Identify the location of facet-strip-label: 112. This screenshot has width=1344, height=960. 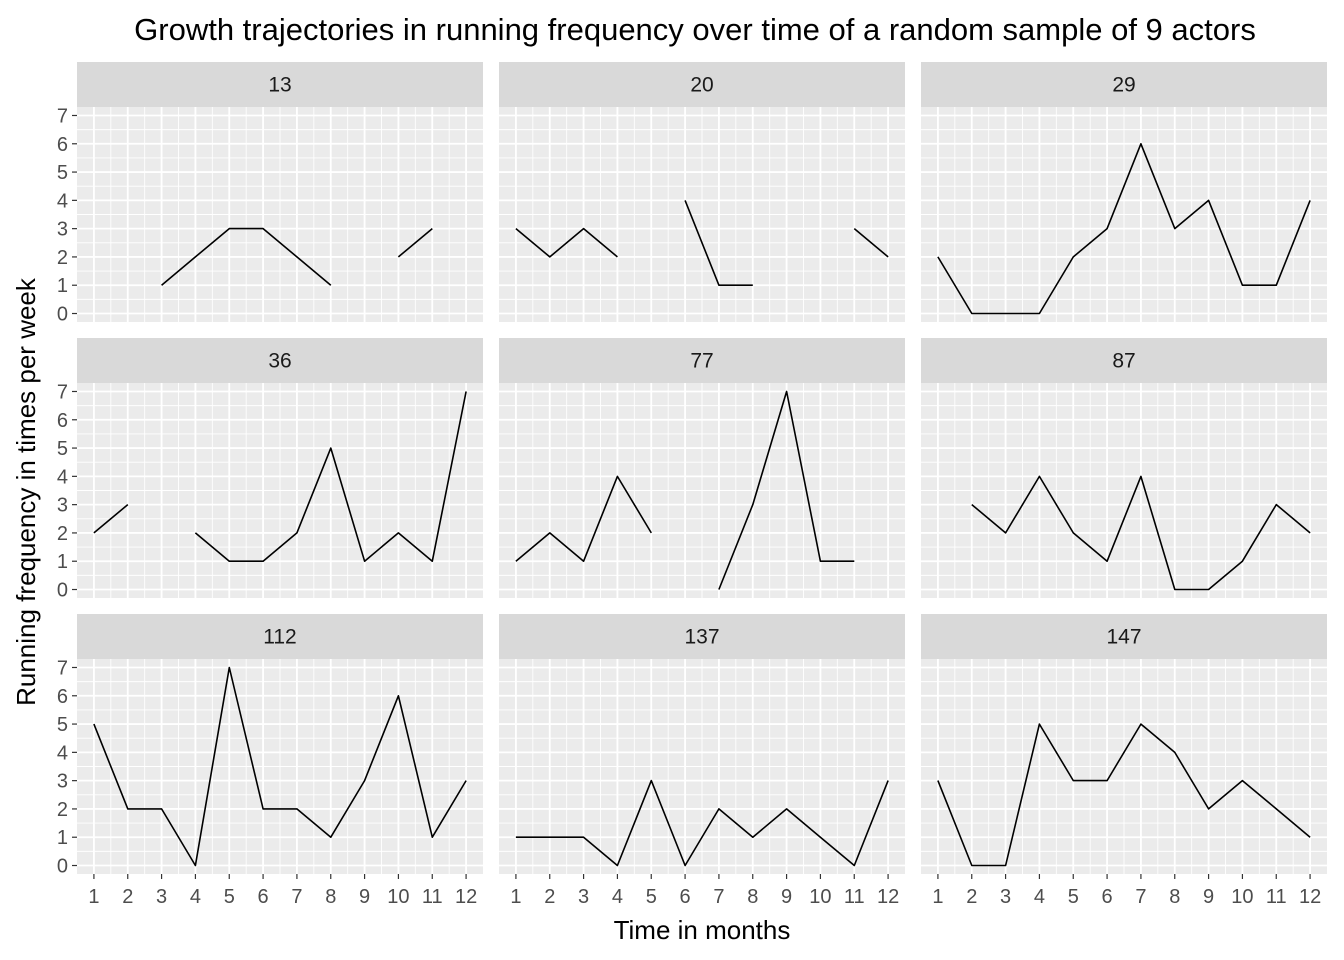
(279, 637).